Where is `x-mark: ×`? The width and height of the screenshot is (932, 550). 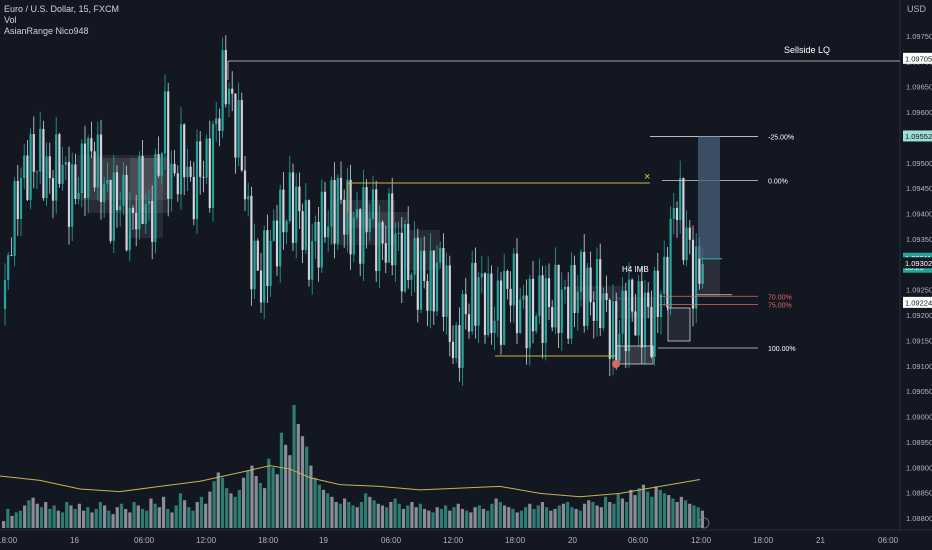 x-mark: × is located at coordinates (647, 177).